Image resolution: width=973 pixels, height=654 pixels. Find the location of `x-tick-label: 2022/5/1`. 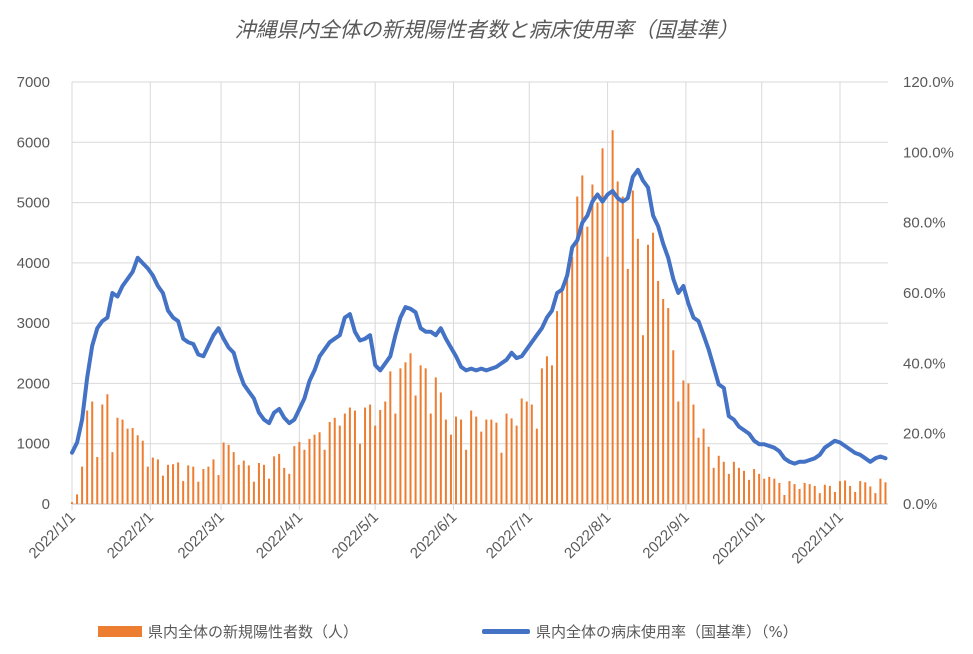

x-tick-label: 2022/5/1 is located at coordinates (355, 535).